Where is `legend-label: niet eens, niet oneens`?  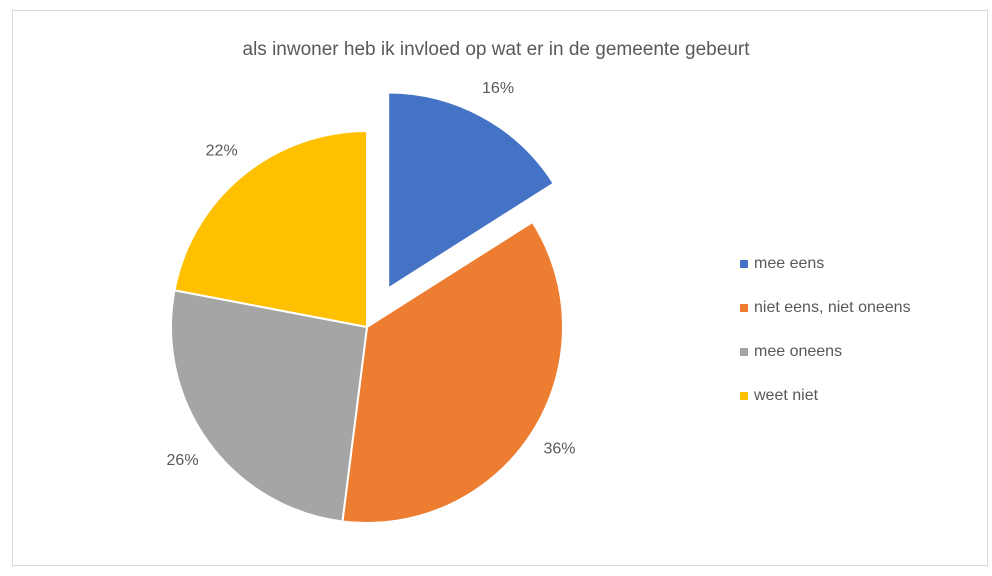
legend-label: niet eens, niet oneens is located at coordinates (832, 307).